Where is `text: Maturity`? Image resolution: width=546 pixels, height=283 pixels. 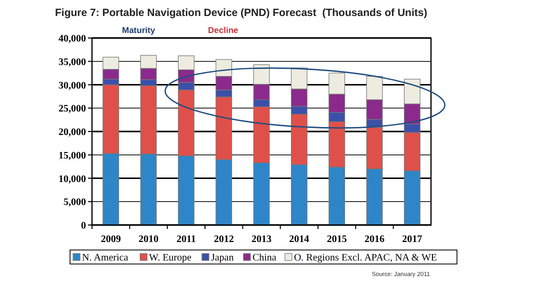 text: Maturity is located at coordinates (139, 30).